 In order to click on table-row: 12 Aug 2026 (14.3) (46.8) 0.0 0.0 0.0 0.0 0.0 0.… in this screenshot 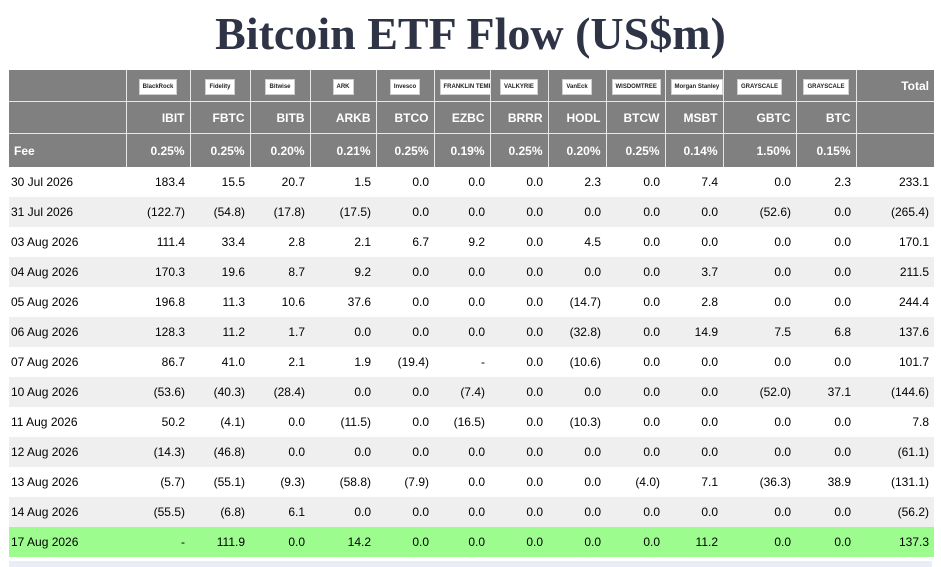, I will do `click(471, 452)`.